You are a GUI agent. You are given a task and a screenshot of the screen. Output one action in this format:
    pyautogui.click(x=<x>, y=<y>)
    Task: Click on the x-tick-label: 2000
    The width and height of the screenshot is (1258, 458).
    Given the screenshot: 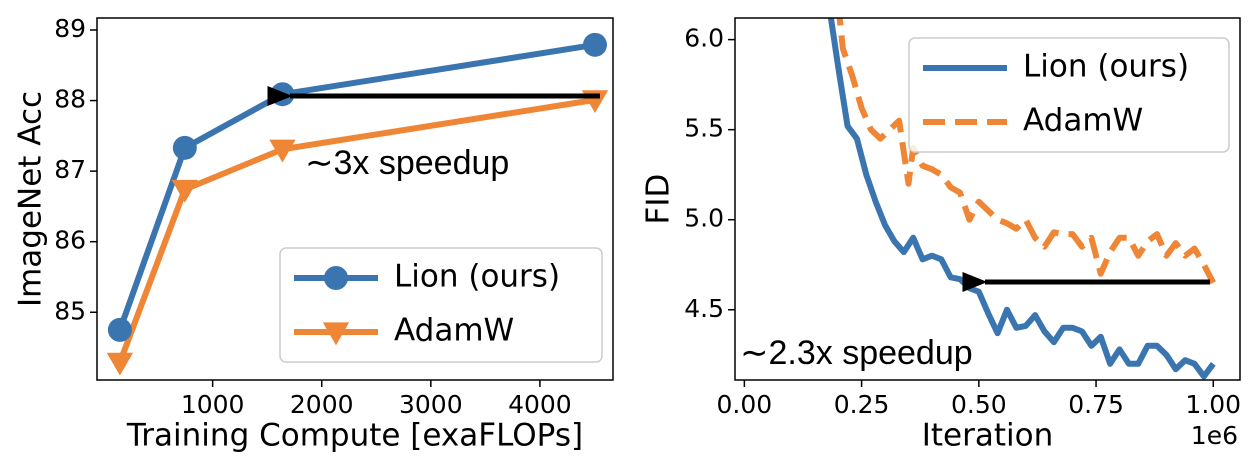 What is the action you would take?
    pyautogui.click(x=322, y=404)
    